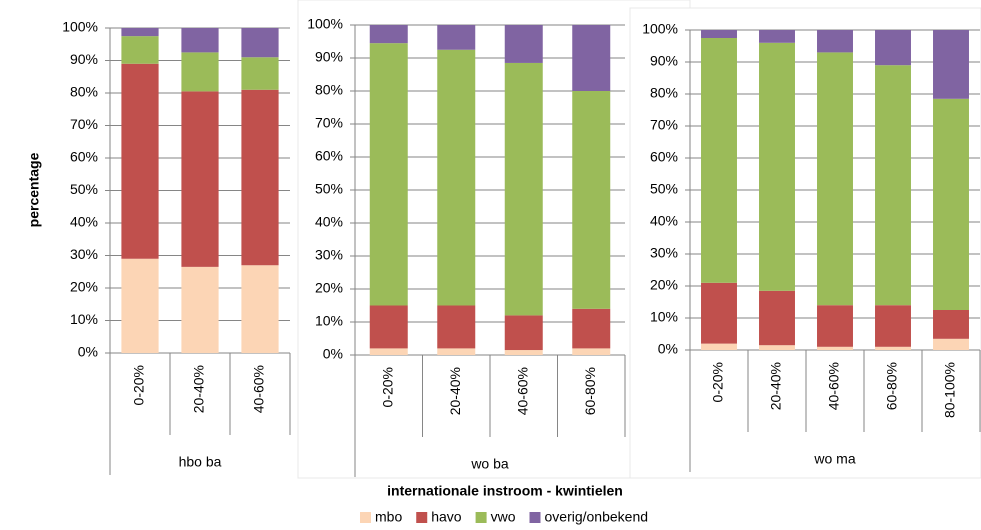 The image size is (981, 530). What do you see at coordinates (329, 255) in the screenshot?
I see `y-tick-label: 30%` at bounding box center [329, 255].